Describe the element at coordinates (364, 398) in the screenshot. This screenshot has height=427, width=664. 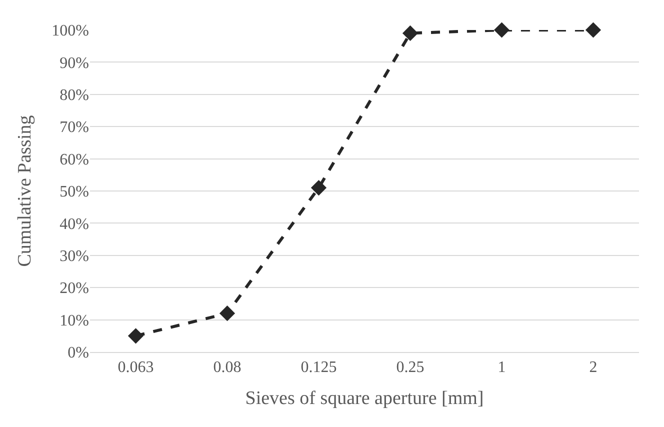
I see `x-axis-title: Sieves of square aperture [mm]` at that location.